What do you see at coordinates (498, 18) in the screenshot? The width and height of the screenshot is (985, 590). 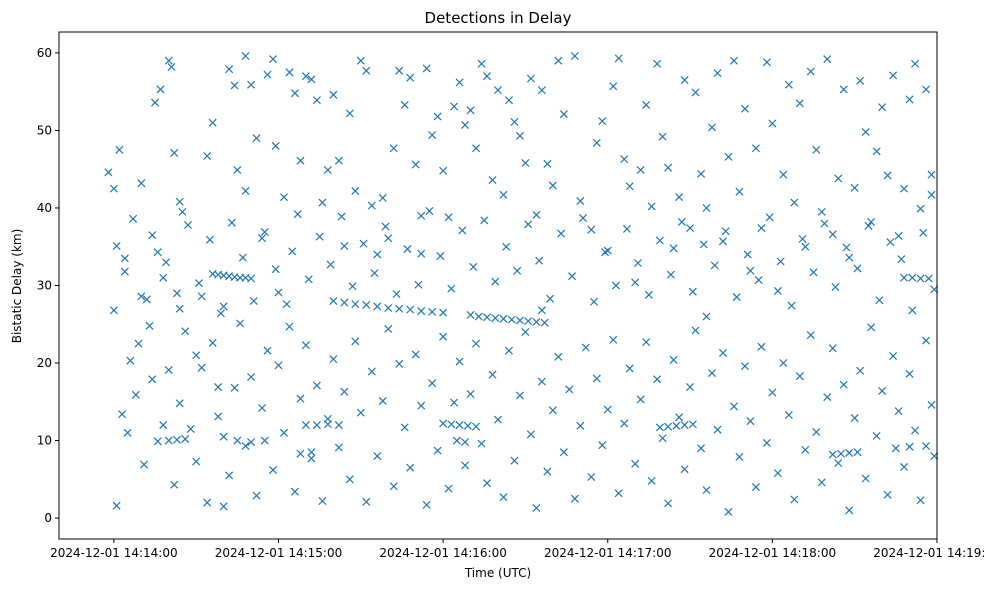 I see `chart-title: Detections in Delay` at bounding box center [498, 18].